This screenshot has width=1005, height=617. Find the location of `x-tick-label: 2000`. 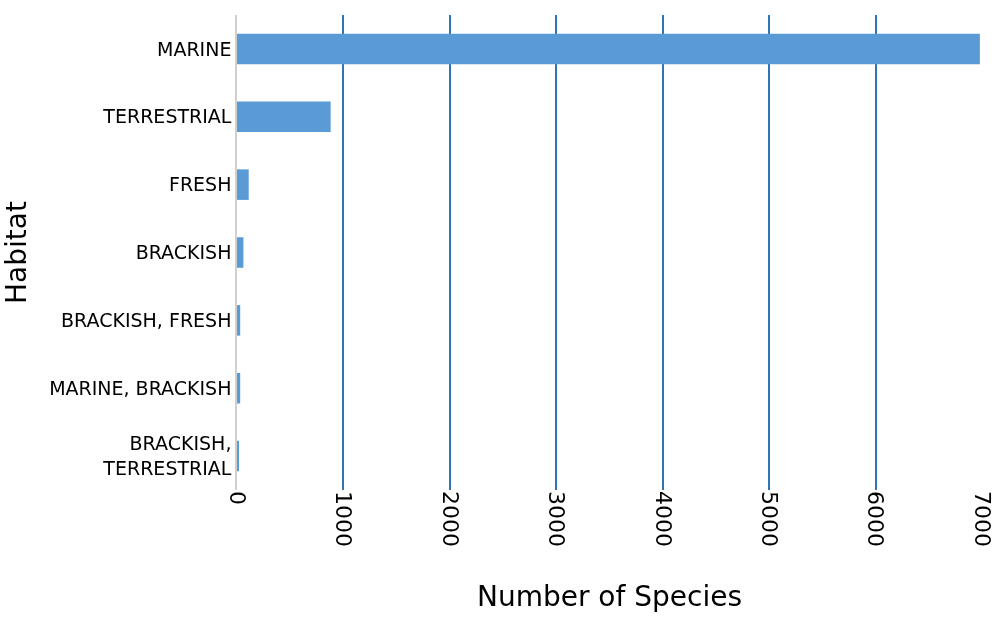

x-tick-label: 2000 is located at coordinates (450, 519).